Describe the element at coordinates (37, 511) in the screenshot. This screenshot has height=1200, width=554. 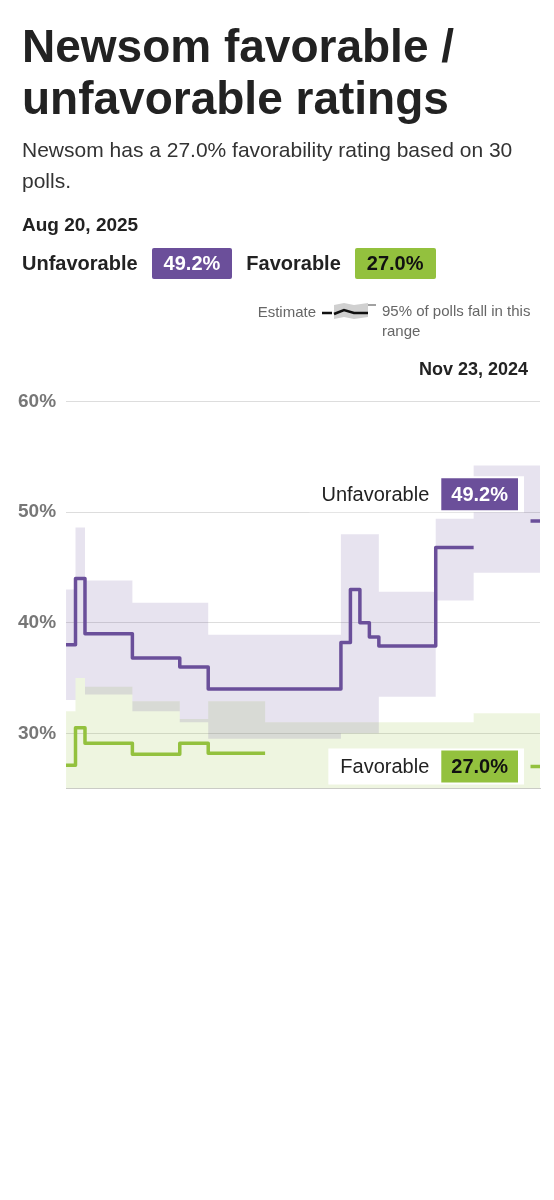
I see `y-tick-label: 50%` at that location.